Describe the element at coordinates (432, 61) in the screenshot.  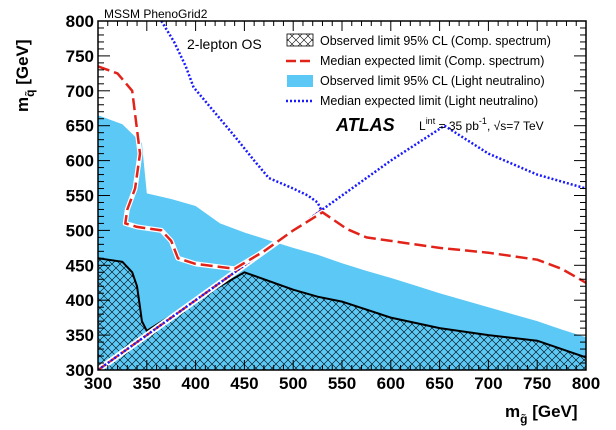
I see `legend-label-expected-comp: Median expected limit (Comp. spectrum)` at that location.